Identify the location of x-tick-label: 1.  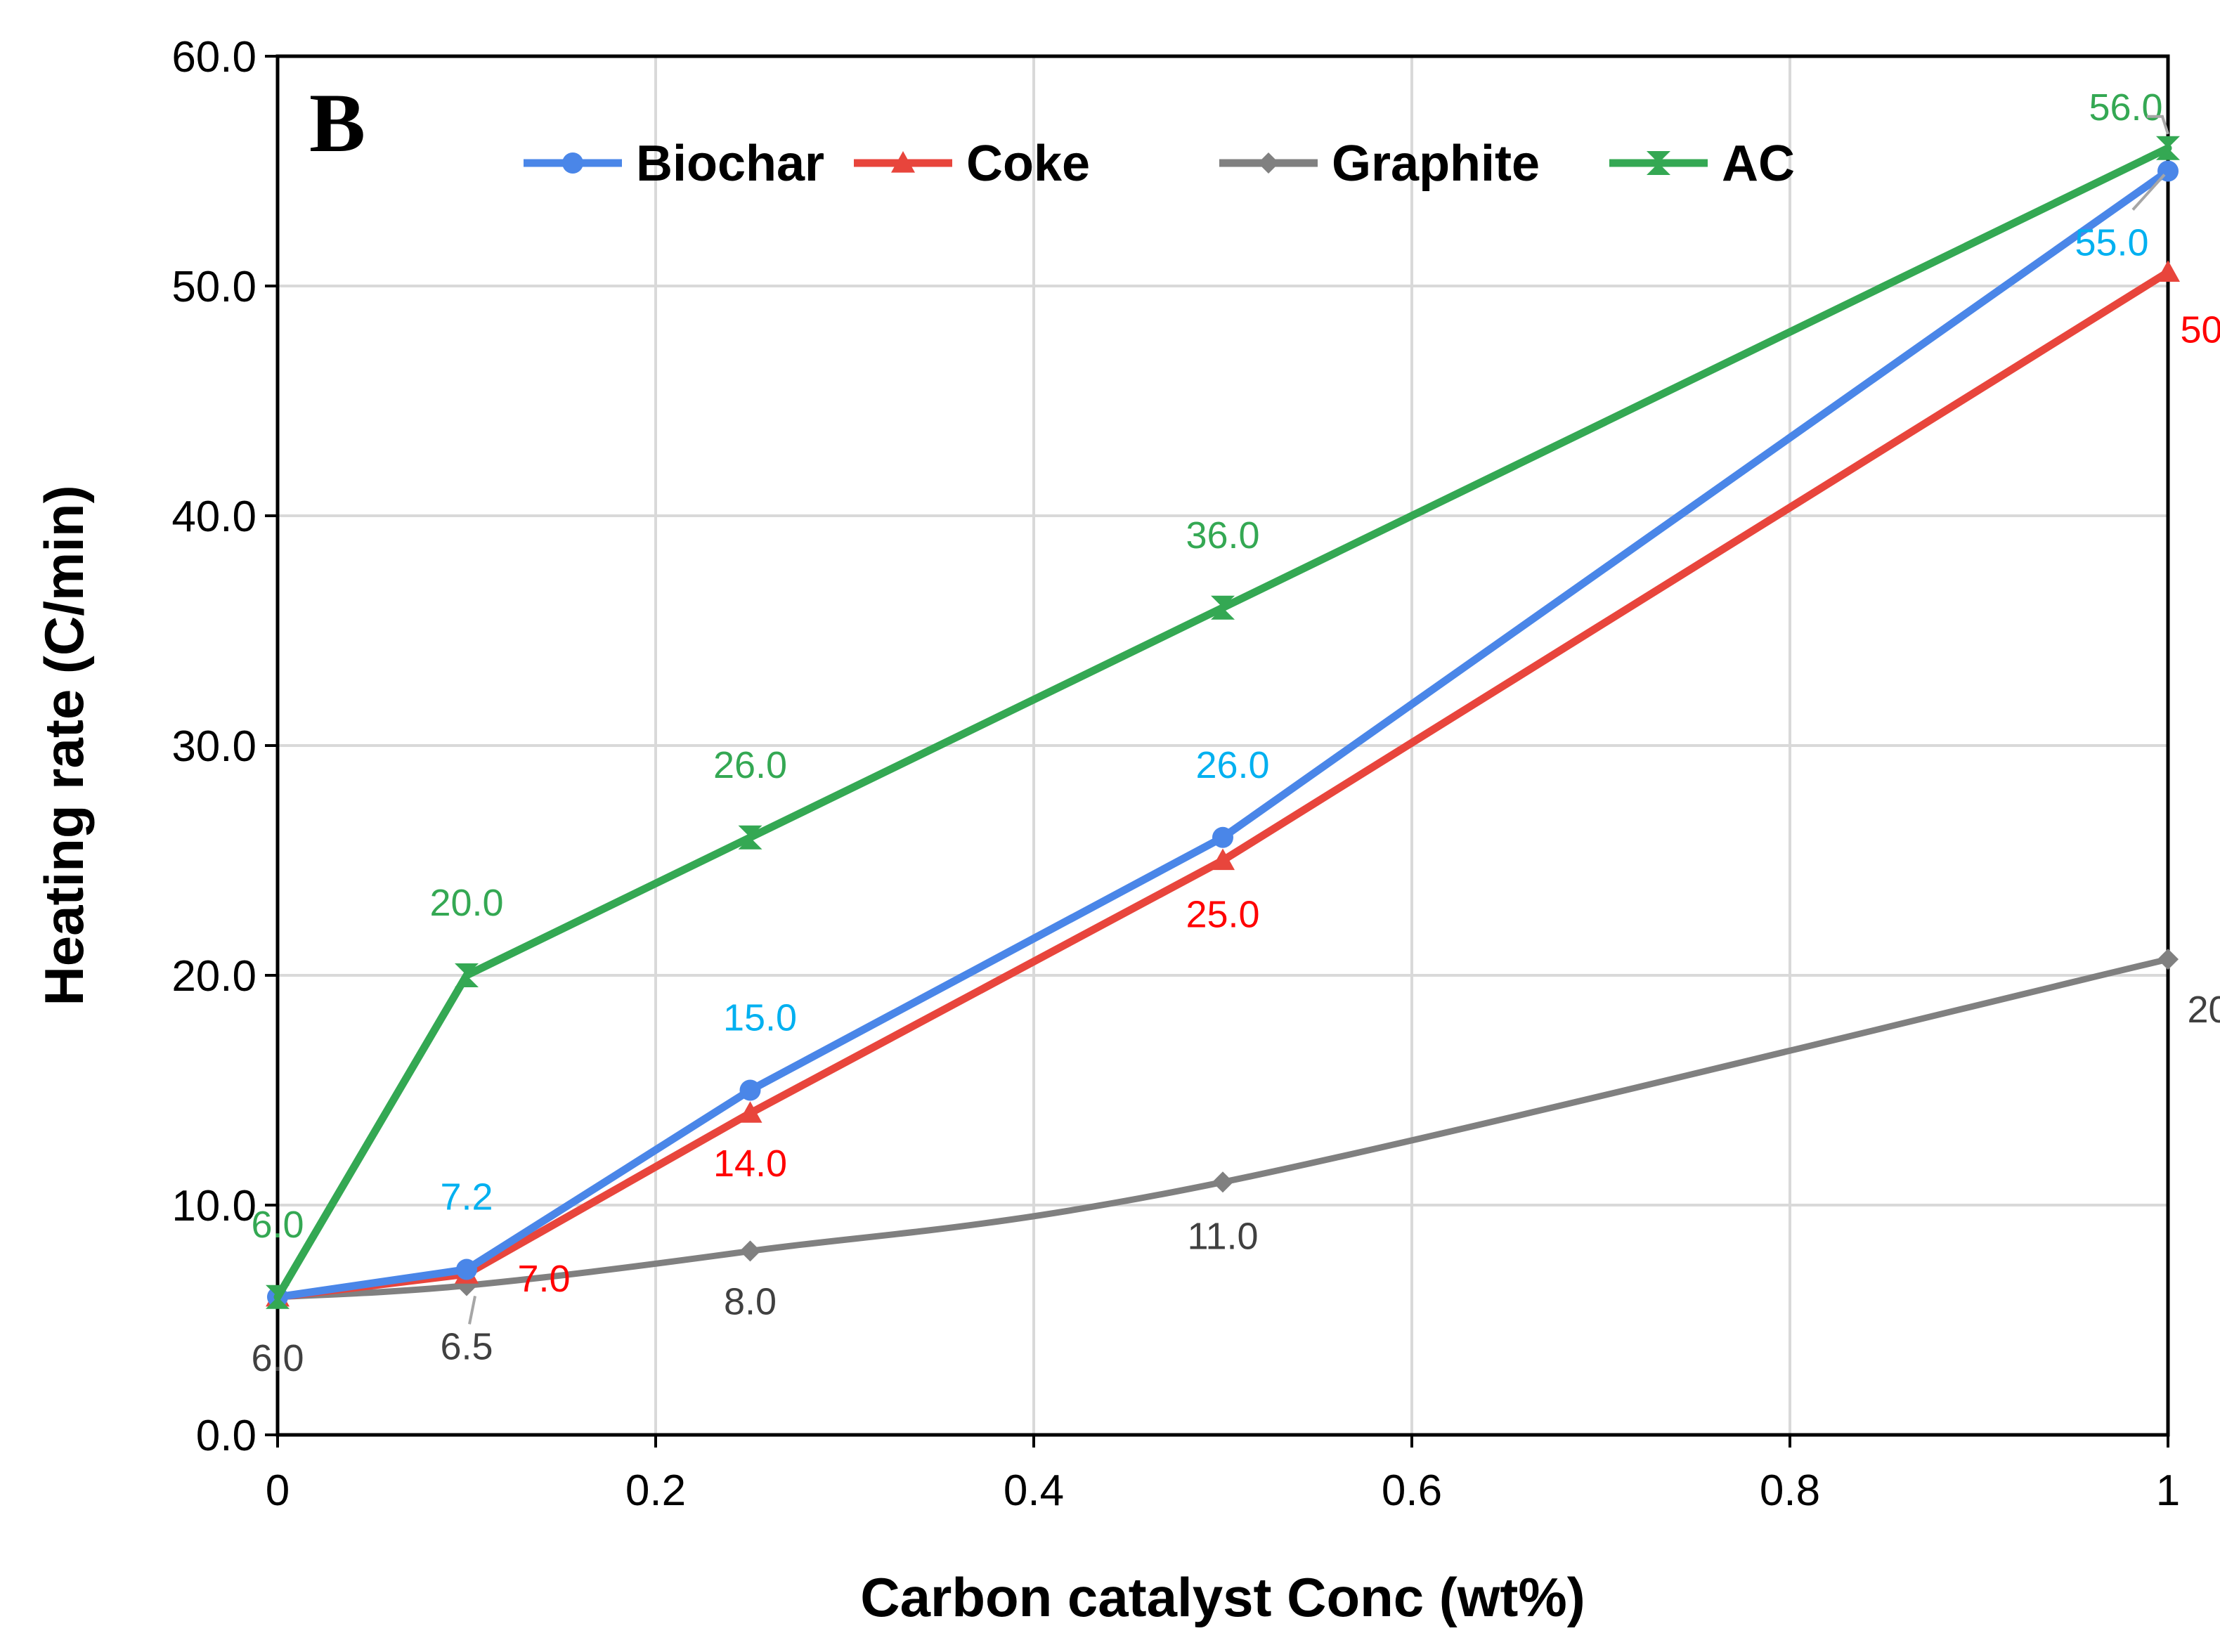
(2168, 1490).